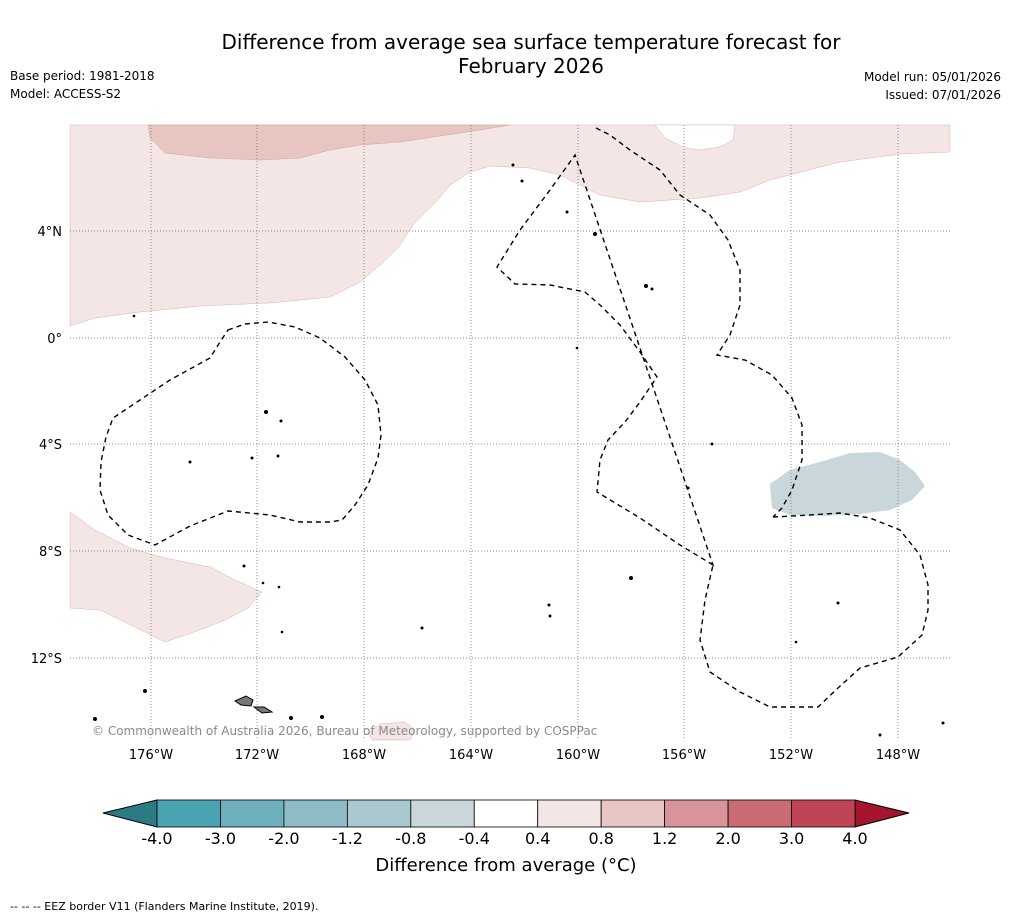 The image size is (1011, 919). Describe the element at coordinates (257, 755) in the screenshot. I see `lon-label-172w: 172°W` at that location.